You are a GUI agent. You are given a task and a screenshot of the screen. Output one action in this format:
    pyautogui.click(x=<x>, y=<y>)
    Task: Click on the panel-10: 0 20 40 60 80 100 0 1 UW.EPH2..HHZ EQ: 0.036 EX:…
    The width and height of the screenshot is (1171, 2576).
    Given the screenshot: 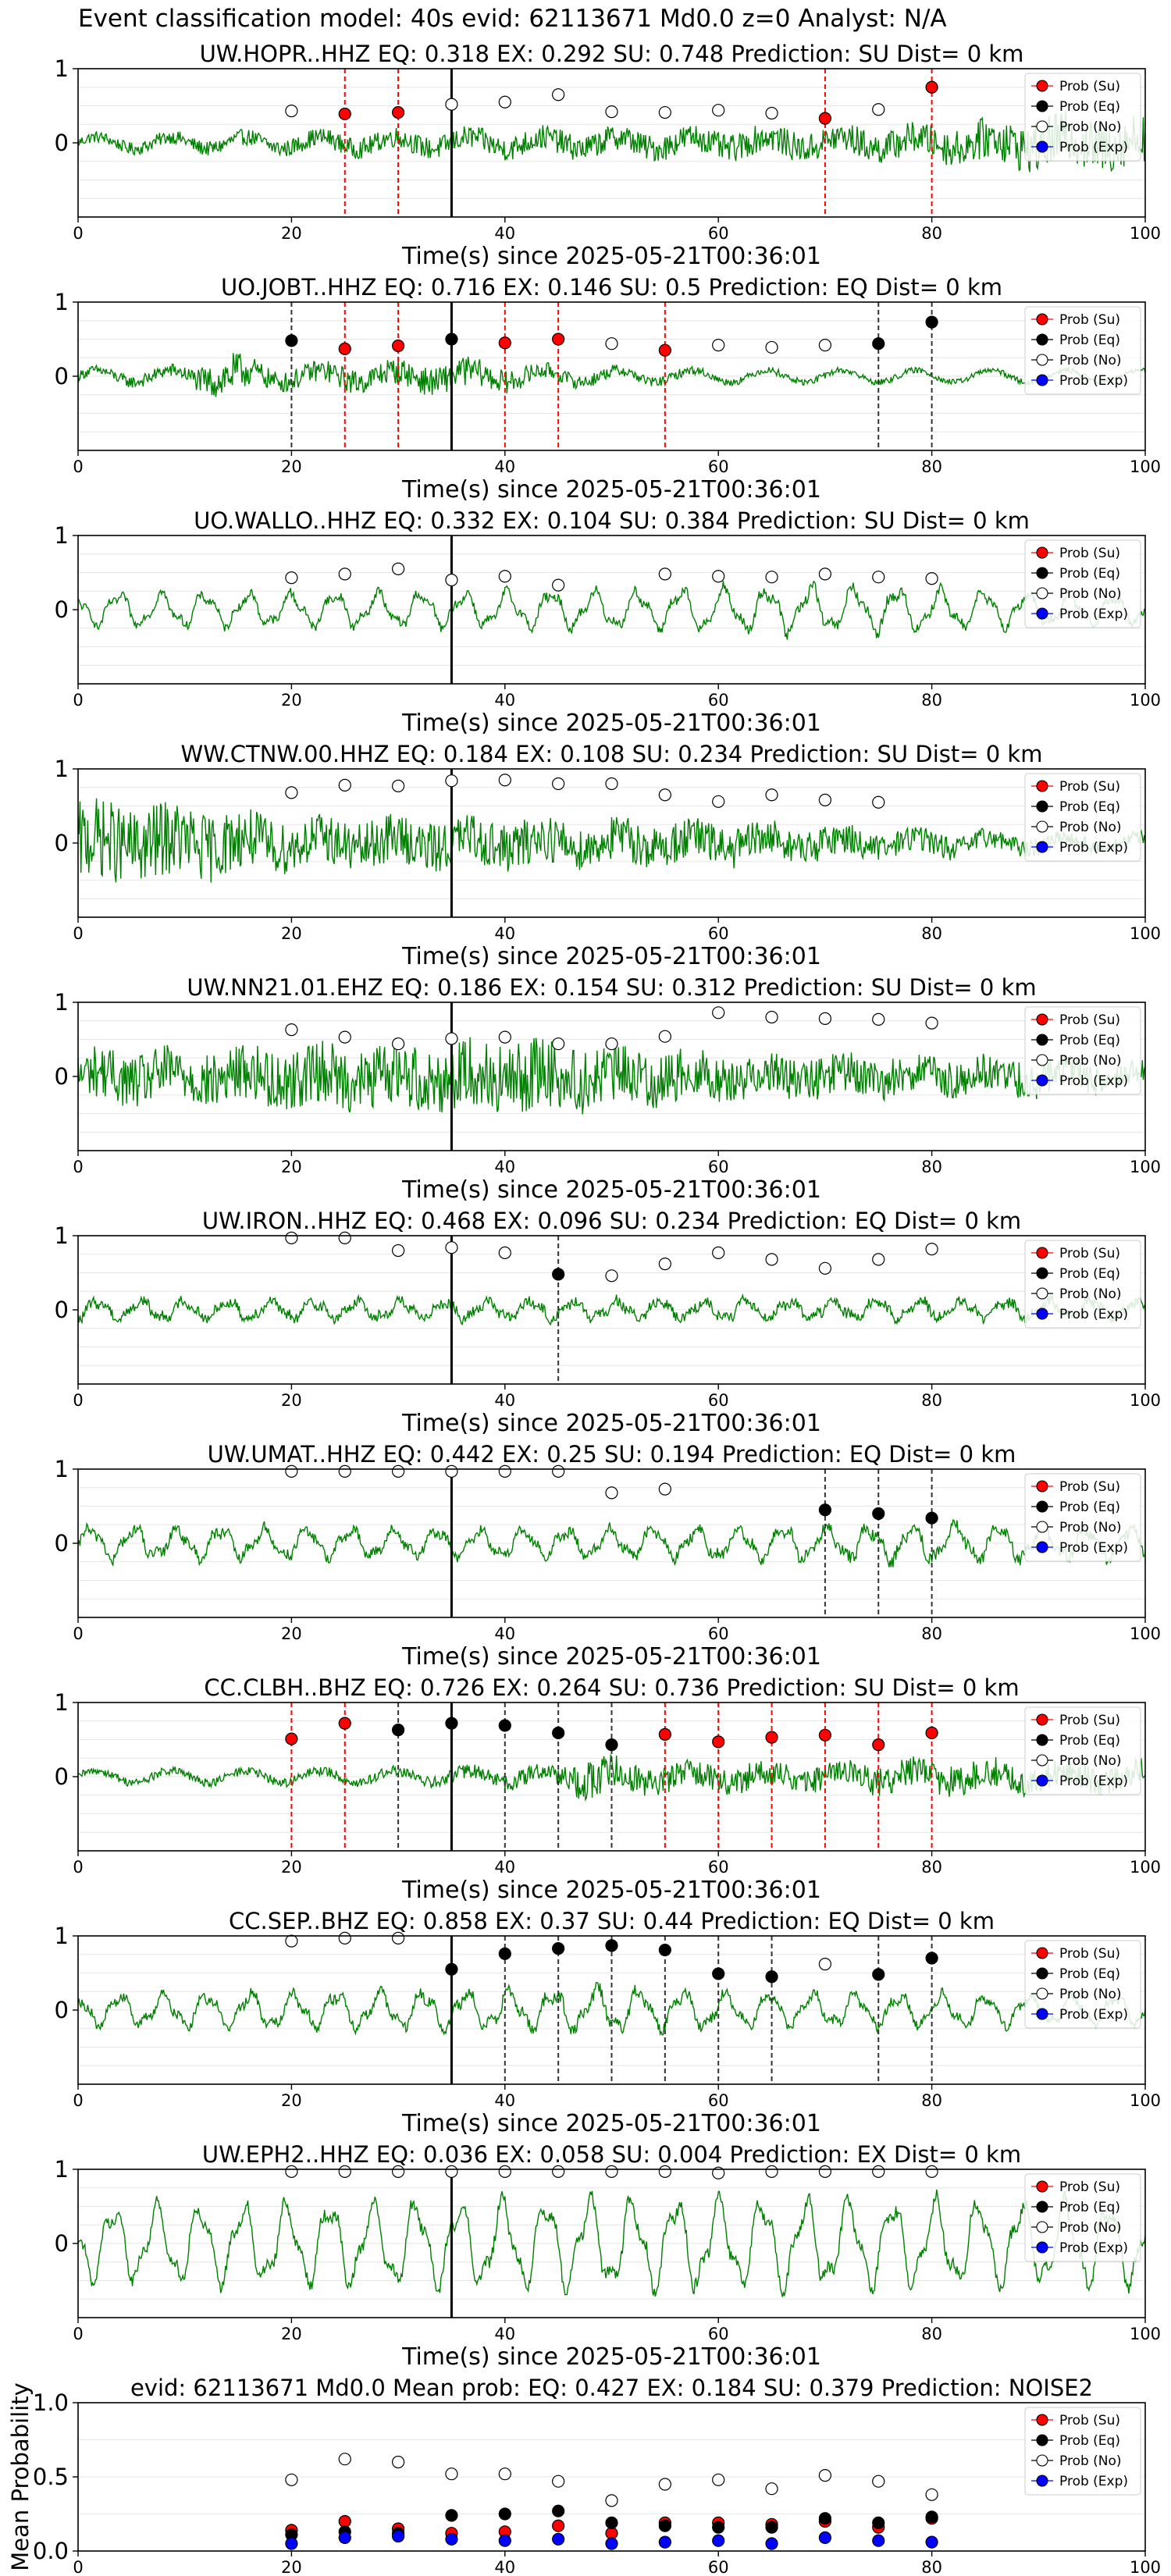 What is the action you would take?
    pyautogui.click(x=608, y=2256)
    